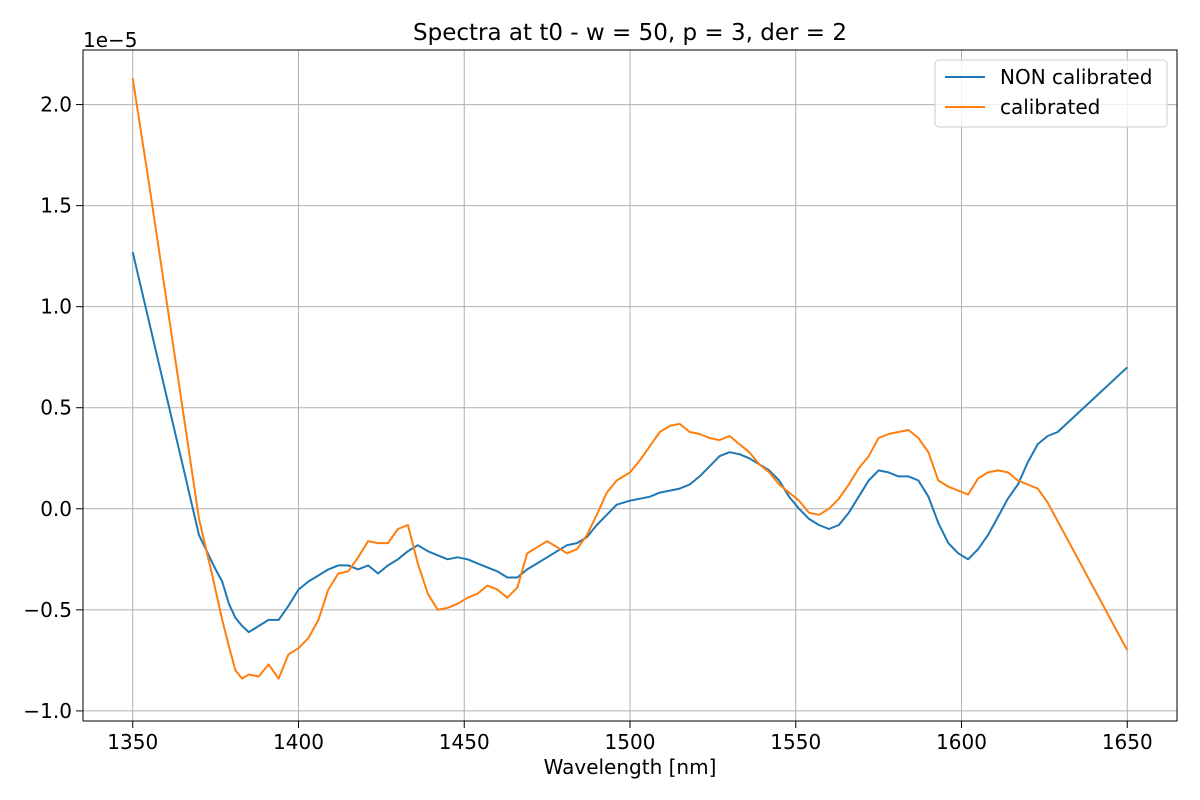 The height and width of the screenshot is (800, 1200). I want to click on x-tick-label: 1450, so click(464, 742).